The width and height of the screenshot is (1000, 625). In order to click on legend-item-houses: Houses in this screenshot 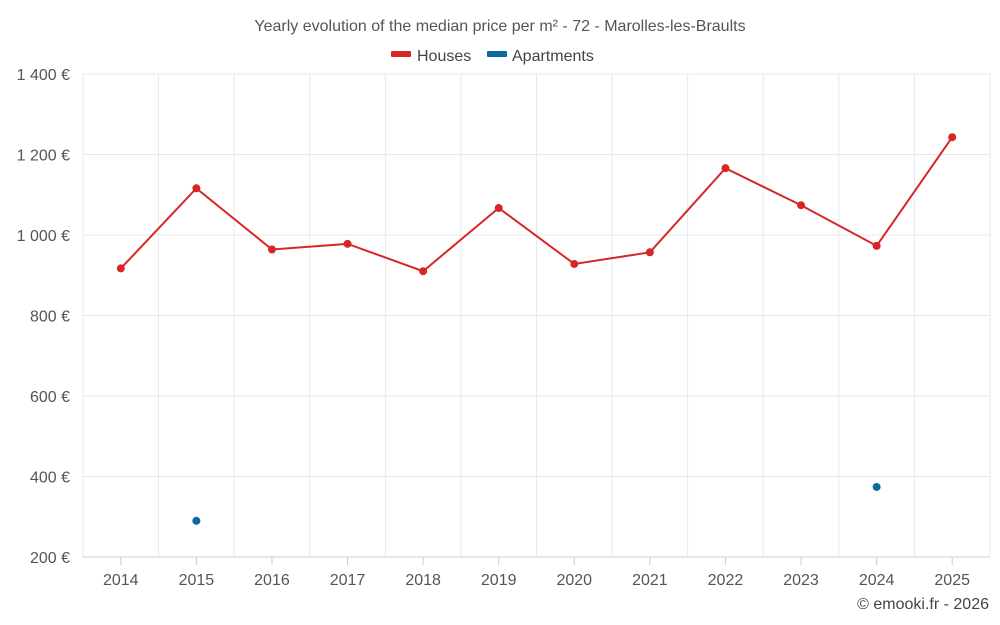, I will do `click(431, 56)`.